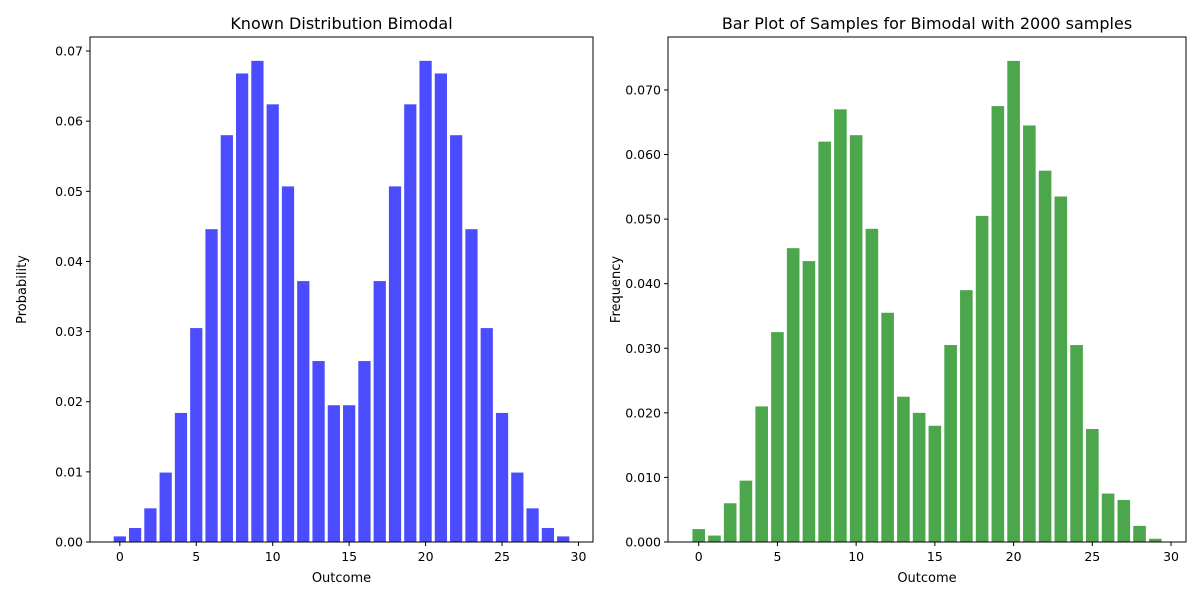  Describe the element at coordinates (69, 542) in the screenshot. I see `left-chart-ytick-label: 0.00` at that location.